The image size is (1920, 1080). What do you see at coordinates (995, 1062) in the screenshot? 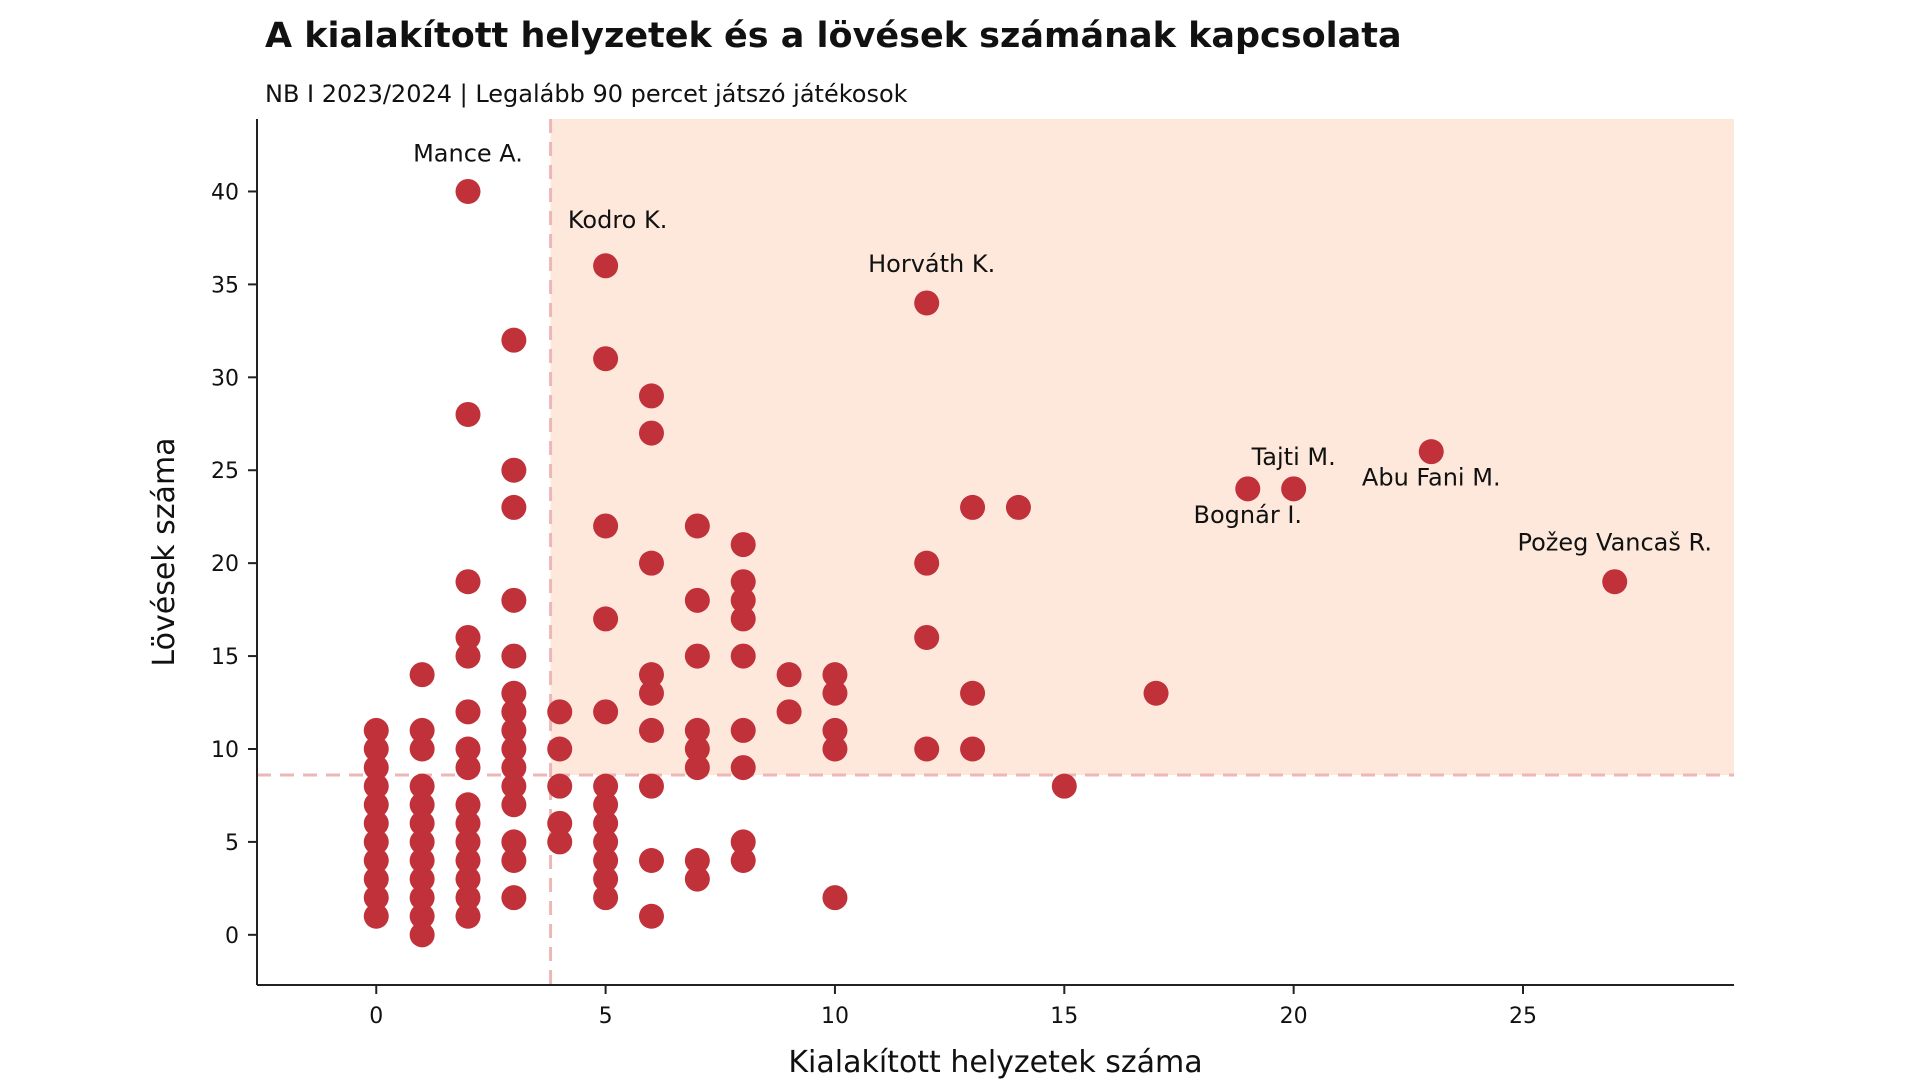
I see `x-axis-label: Kialakított helyzetek száma` at bounding box center [995, 1062].